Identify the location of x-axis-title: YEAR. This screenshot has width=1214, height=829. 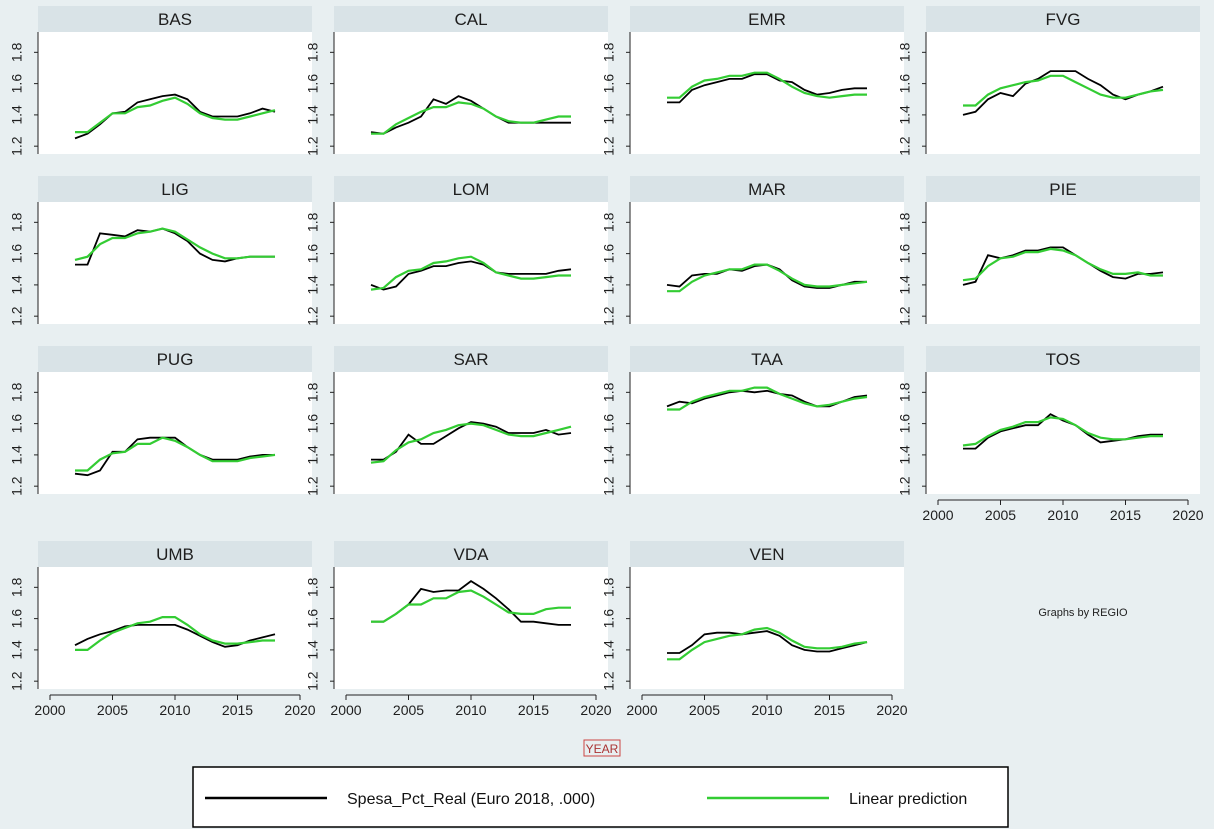
(602, 749).